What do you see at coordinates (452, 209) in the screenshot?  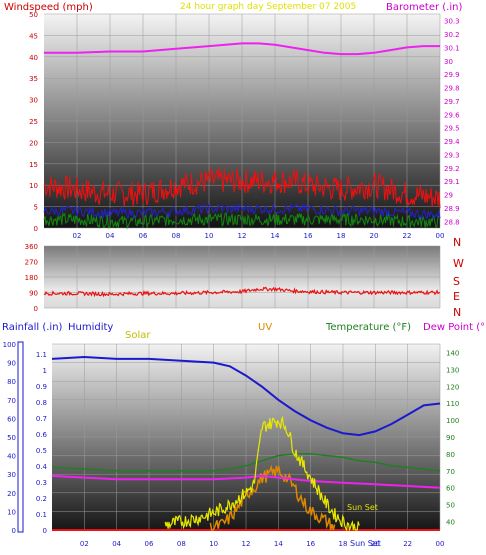 I see `baro-tick-label: 28.9` at bounding box center [452, 209].